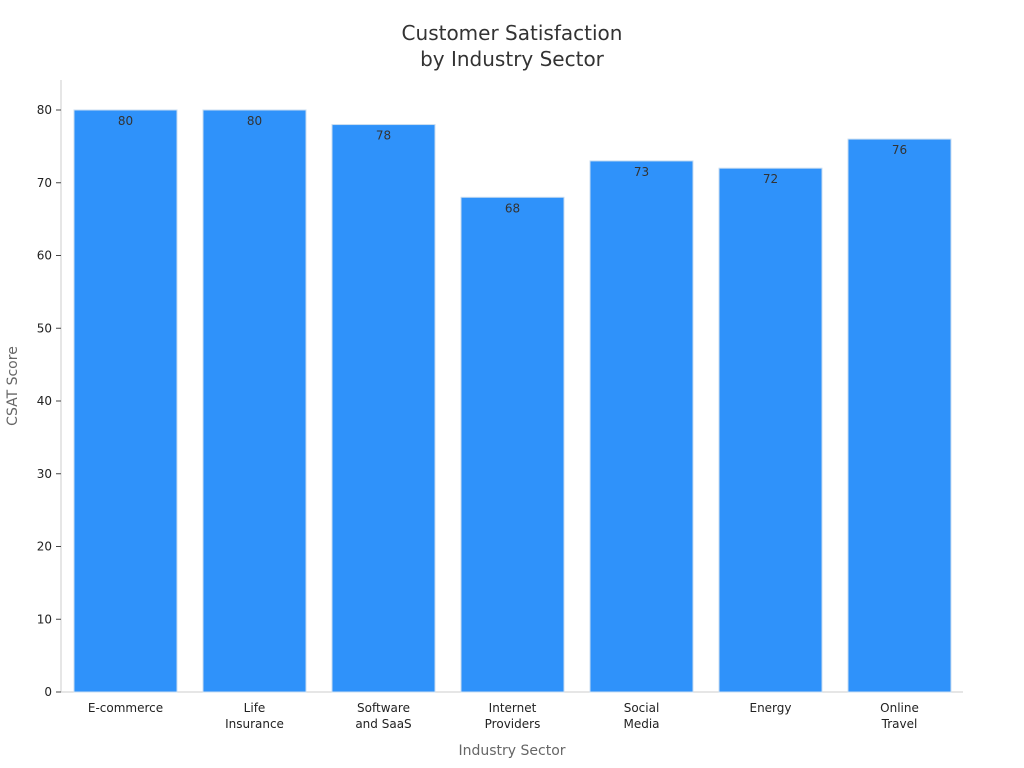 The height and width of the screenshot is (768, 1024). I want to click on x-tick-label-line: Travel, so click(899, 724).